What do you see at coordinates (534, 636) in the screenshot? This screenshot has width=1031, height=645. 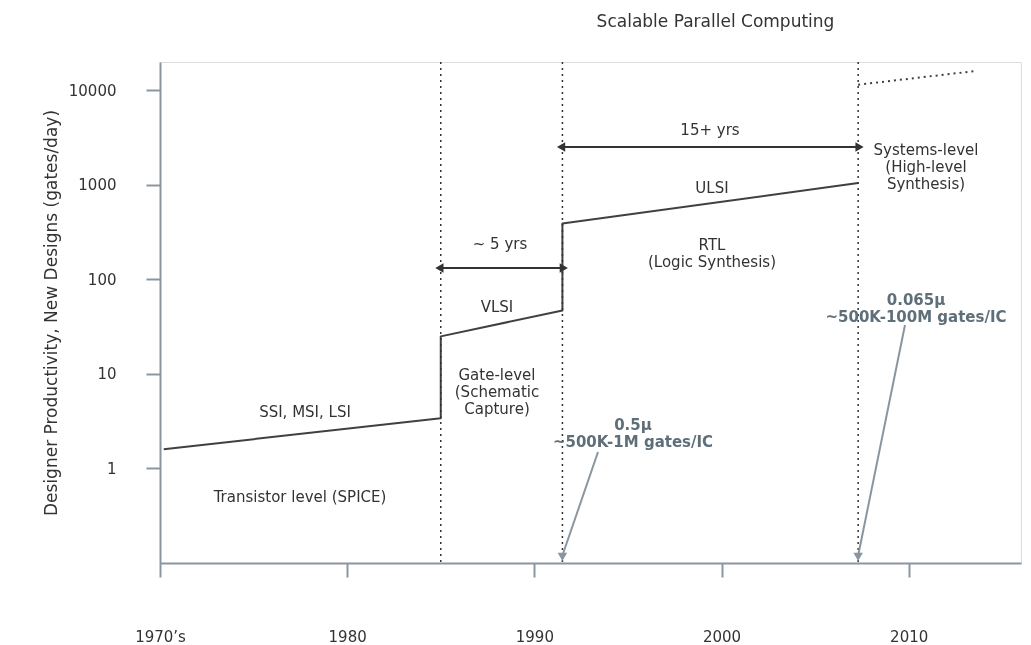 I see `x-tick-label: 1990` at bounding box center [534, 636].